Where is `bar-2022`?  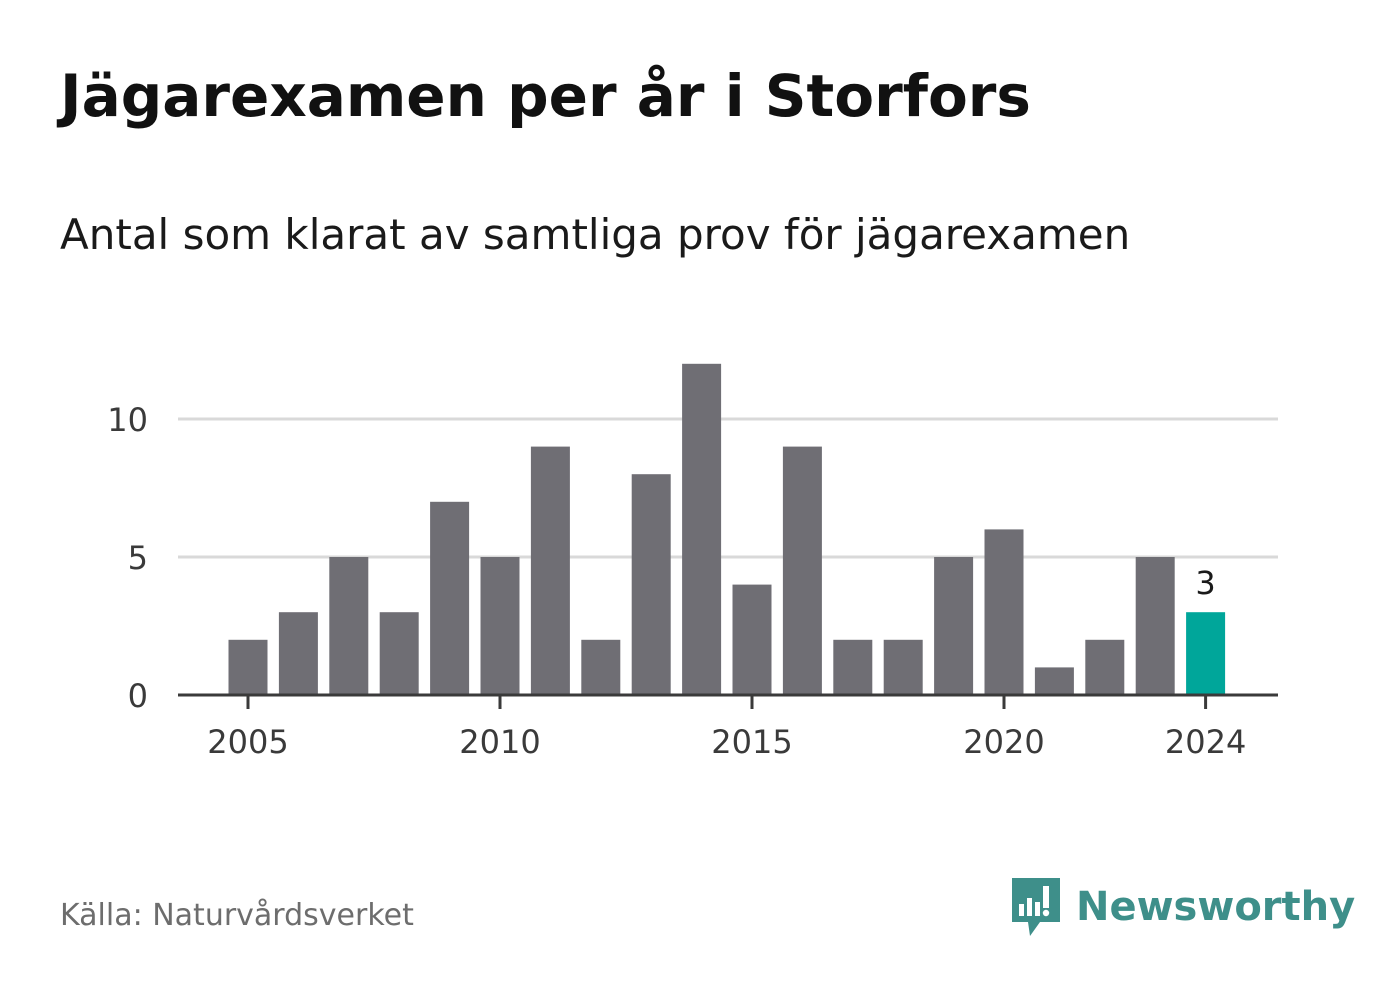
bar-2022 is located at coordinates (1105, 667).